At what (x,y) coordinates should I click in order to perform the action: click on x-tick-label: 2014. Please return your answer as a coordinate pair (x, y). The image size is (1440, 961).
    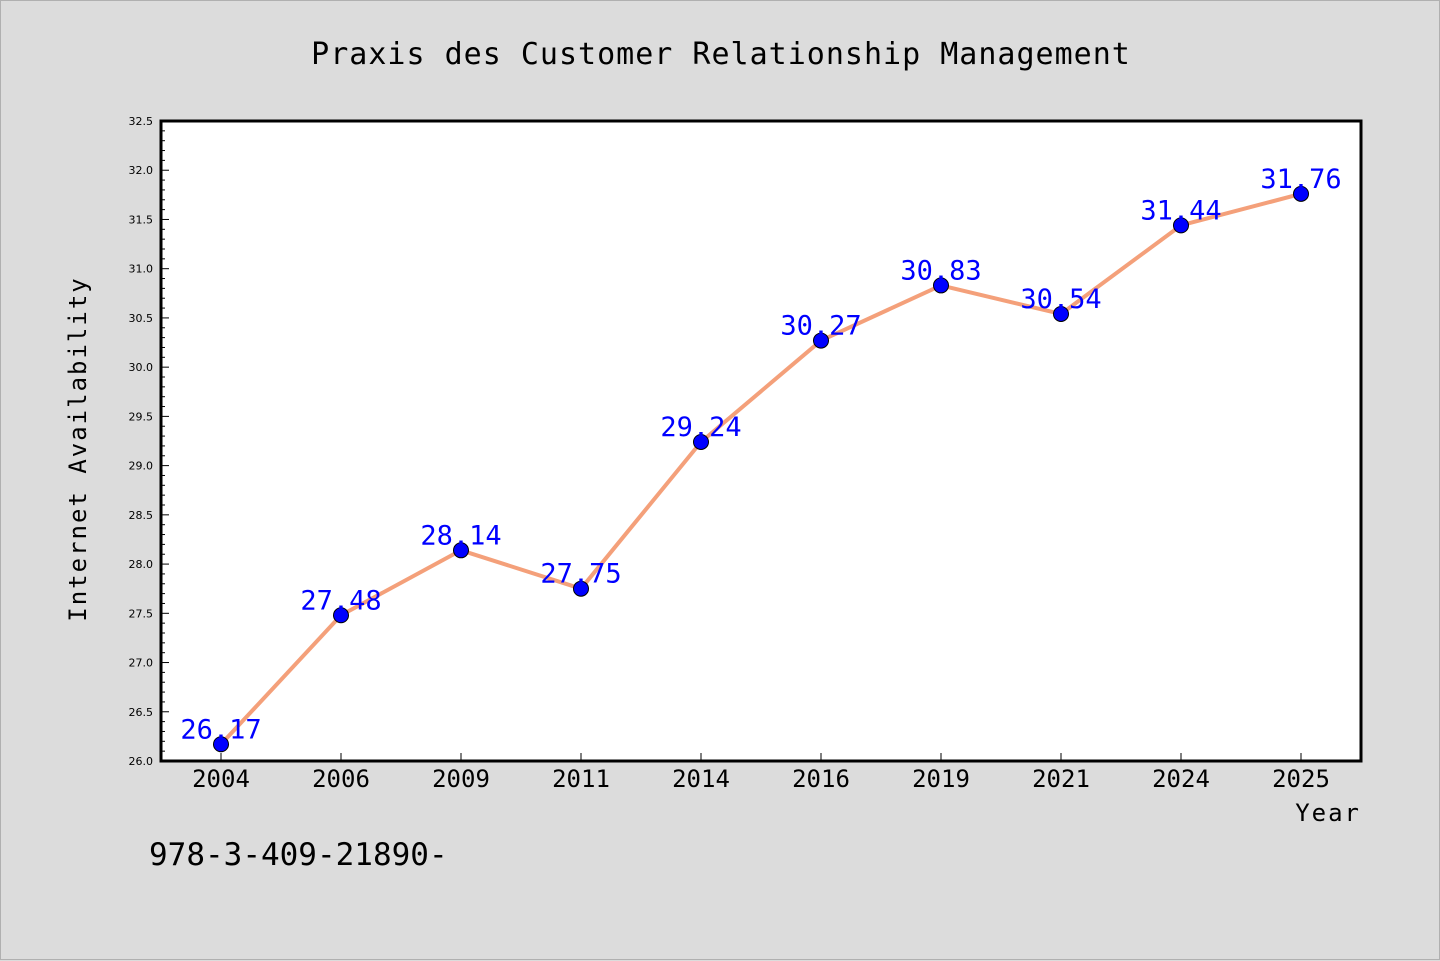
    Looking at the image, I should click on (701, 779).